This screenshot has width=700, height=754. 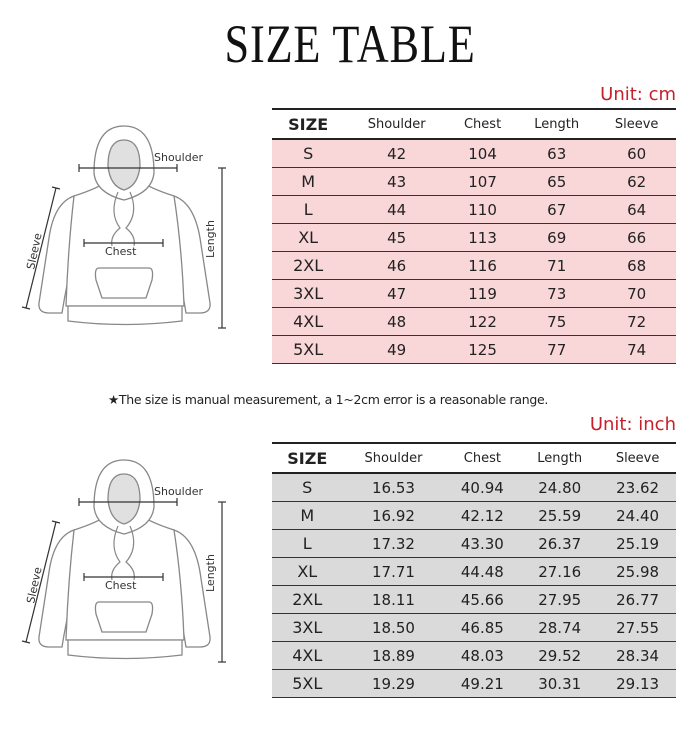 What do you see at coordinates (557, 293) in the screenshot?
I see `measurement-cell: 73` at bounding box center [557, 293].